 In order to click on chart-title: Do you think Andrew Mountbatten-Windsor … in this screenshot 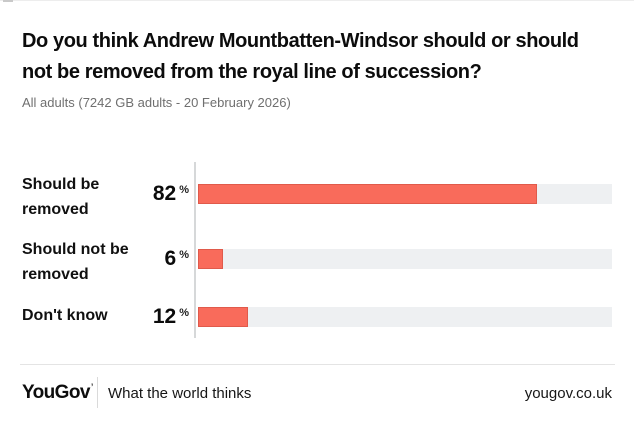, I will do `click(320, 57)`.